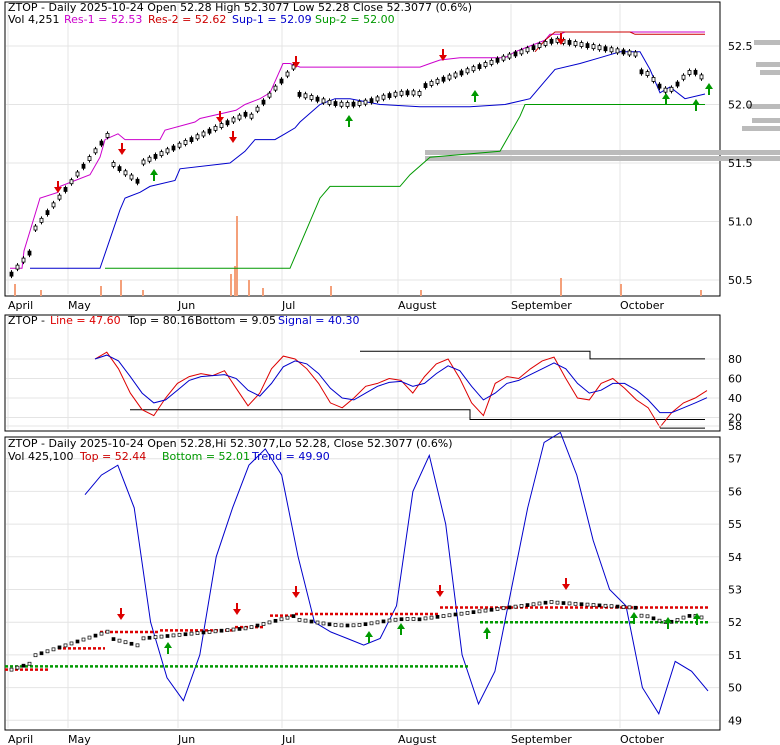  Describe the element at coordinates (417, 414) in the screenshot. I see `bottom-band-line` at that location.